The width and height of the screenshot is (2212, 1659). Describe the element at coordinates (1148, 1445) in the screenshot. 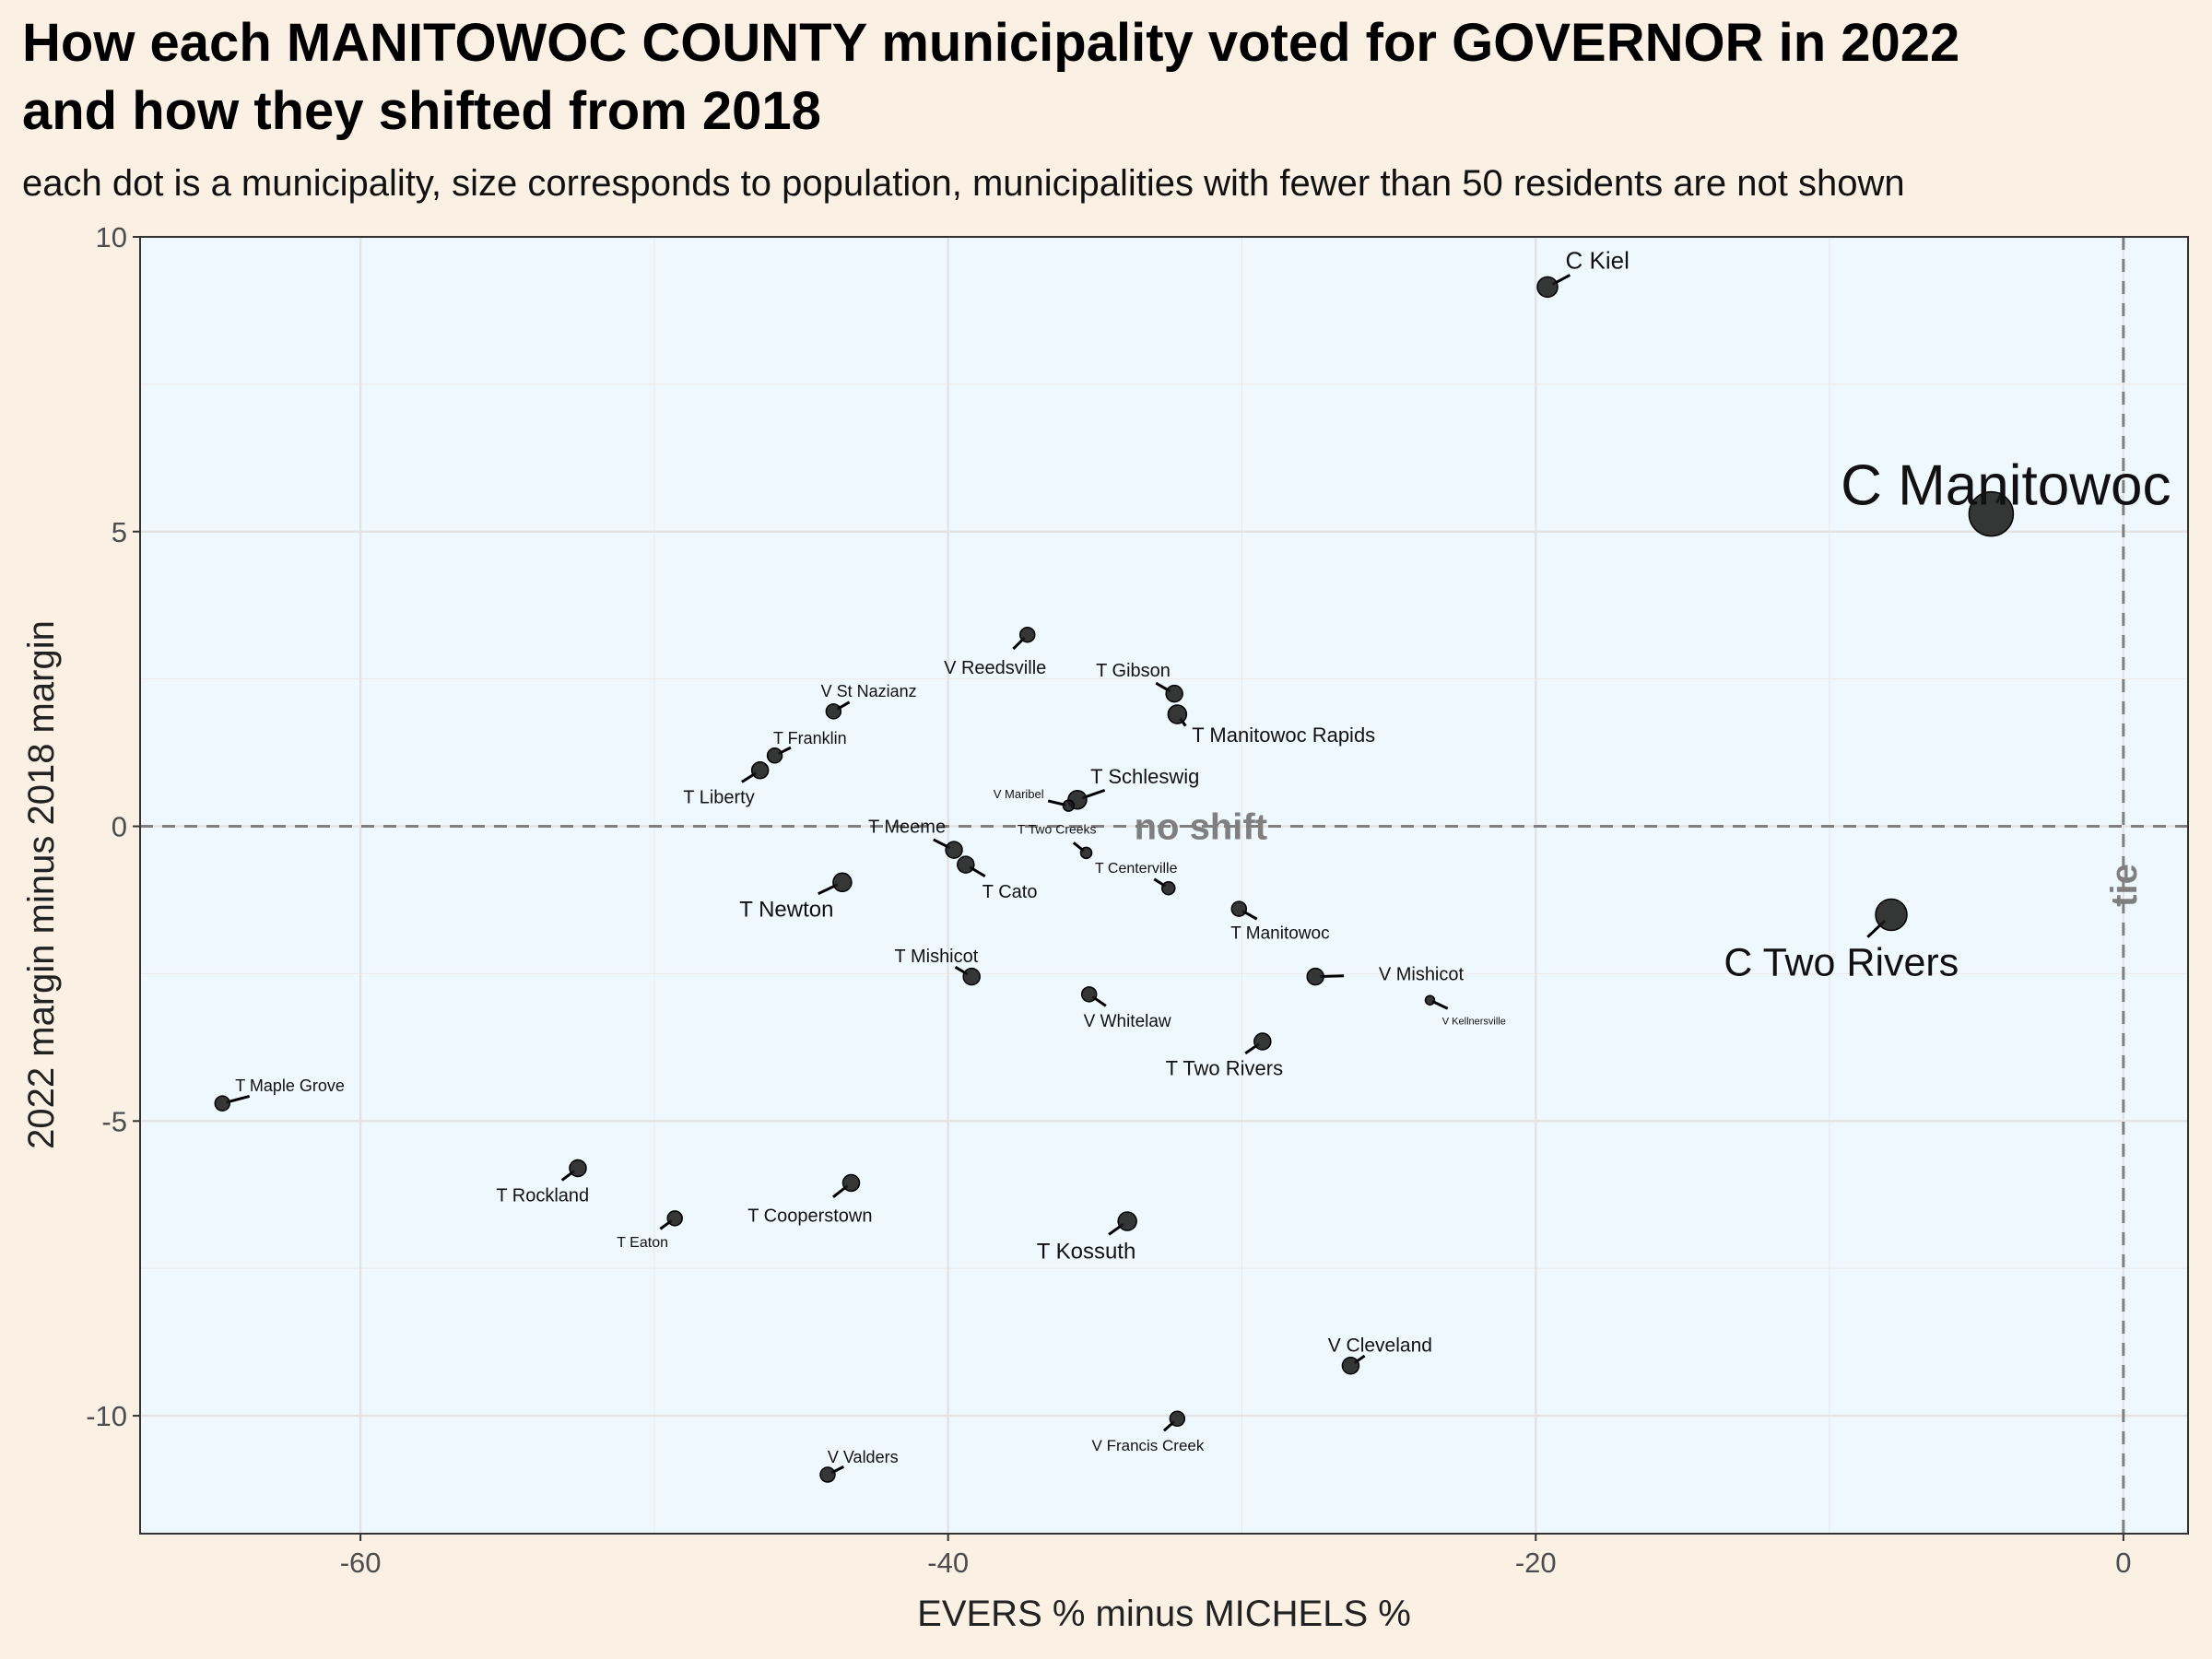

I see `point-label: V Francis Creek` at that location.